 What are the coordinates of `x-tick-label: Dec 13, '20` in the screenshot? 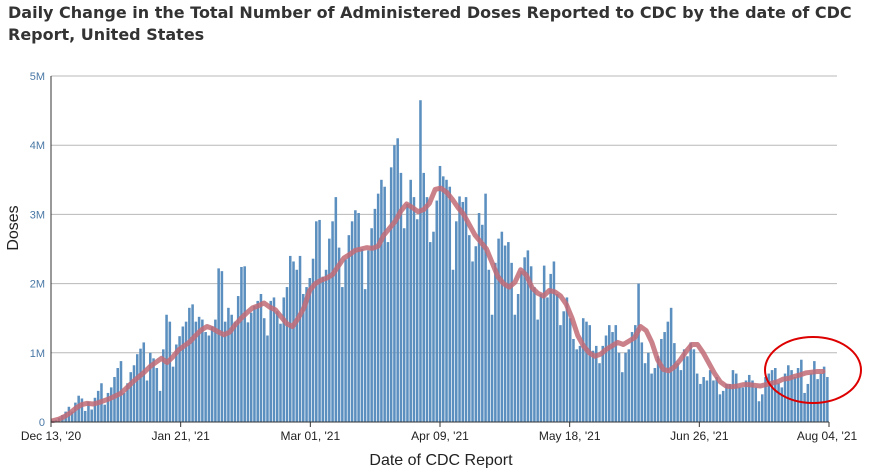 It's located at (51, 436).